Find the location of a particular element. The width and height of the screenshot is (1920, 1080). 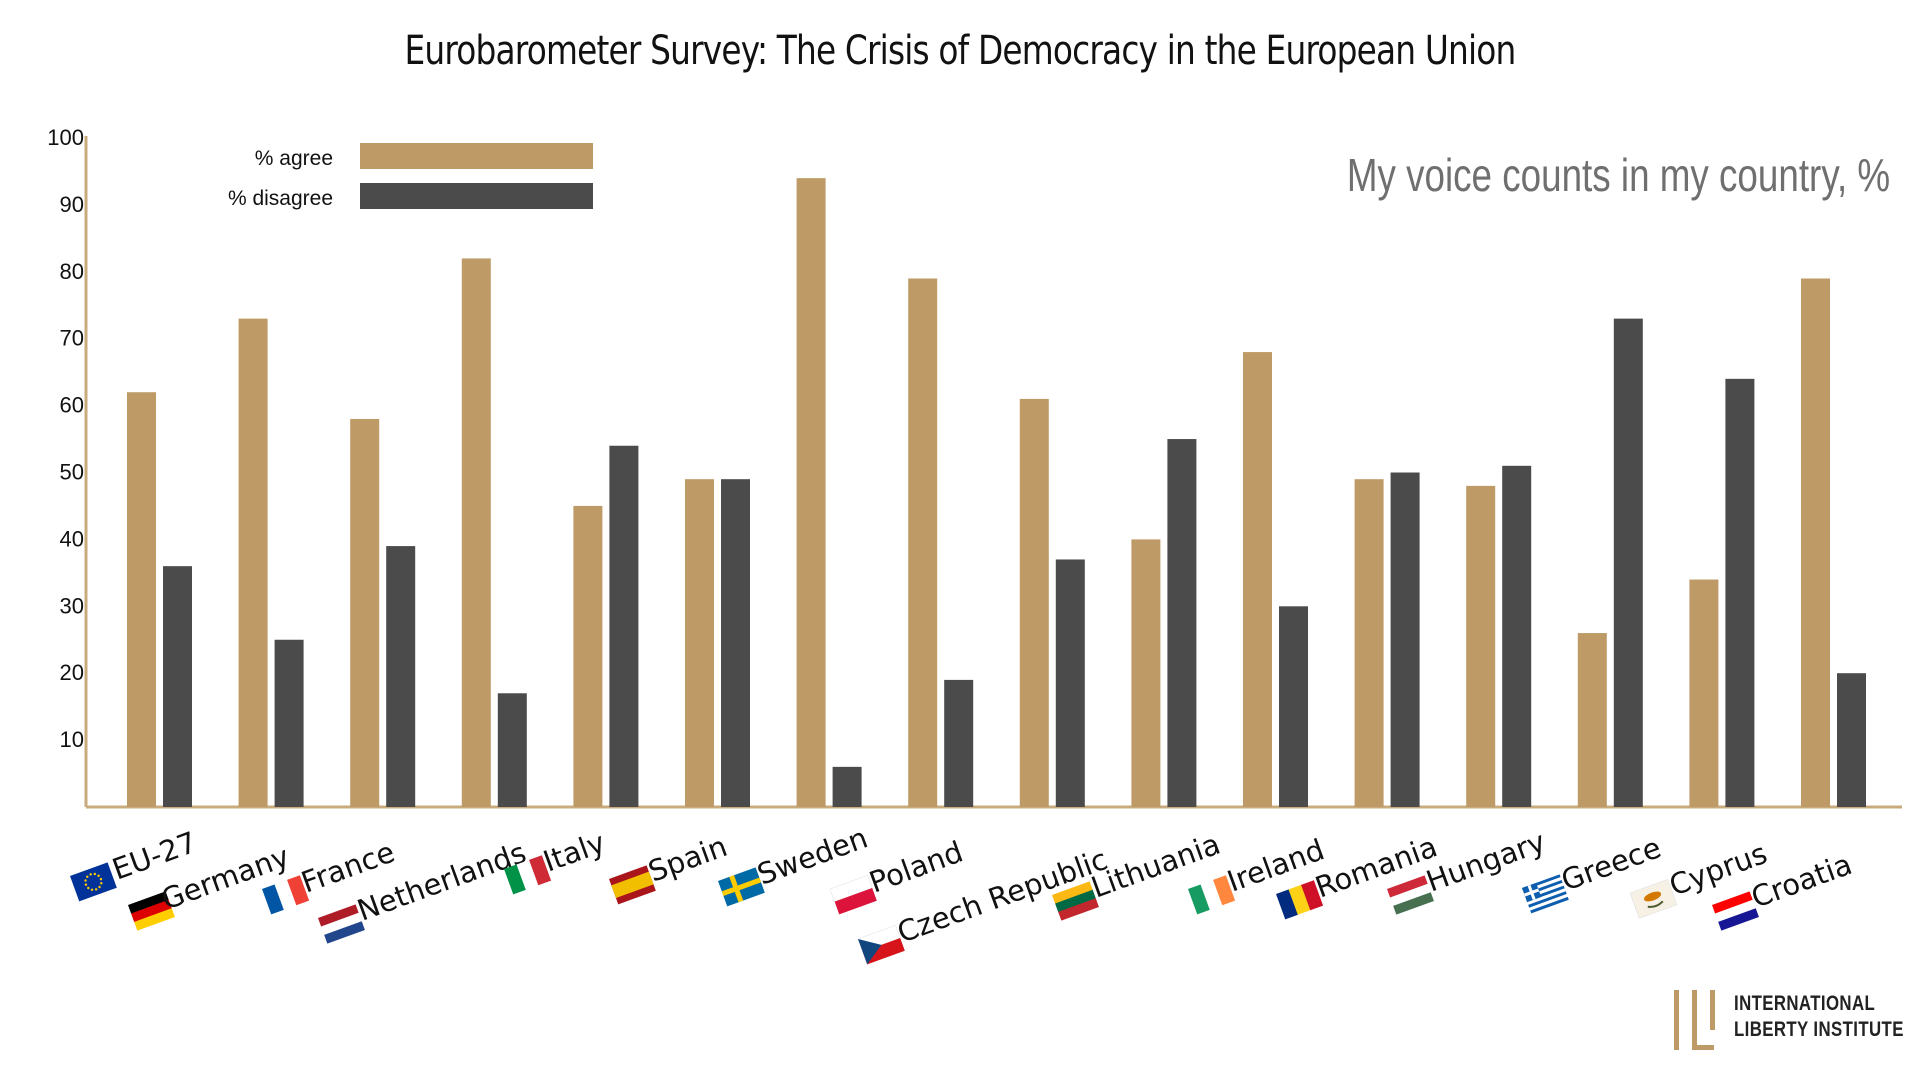

y-tick-label: 70 is located at coordinates (72, 338).